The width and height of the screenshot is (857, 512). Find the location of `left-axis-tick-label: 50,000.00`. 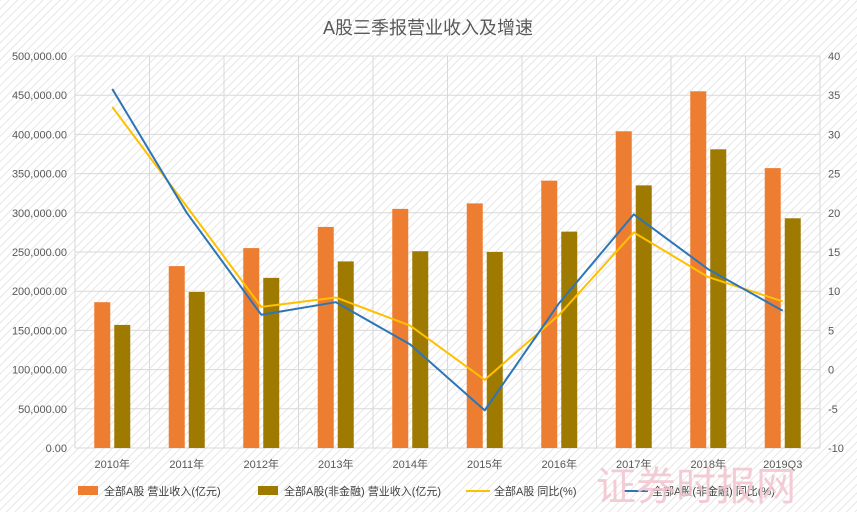

left-axis-tick-label: 50,000.00 is located at coordinates (42, 410).